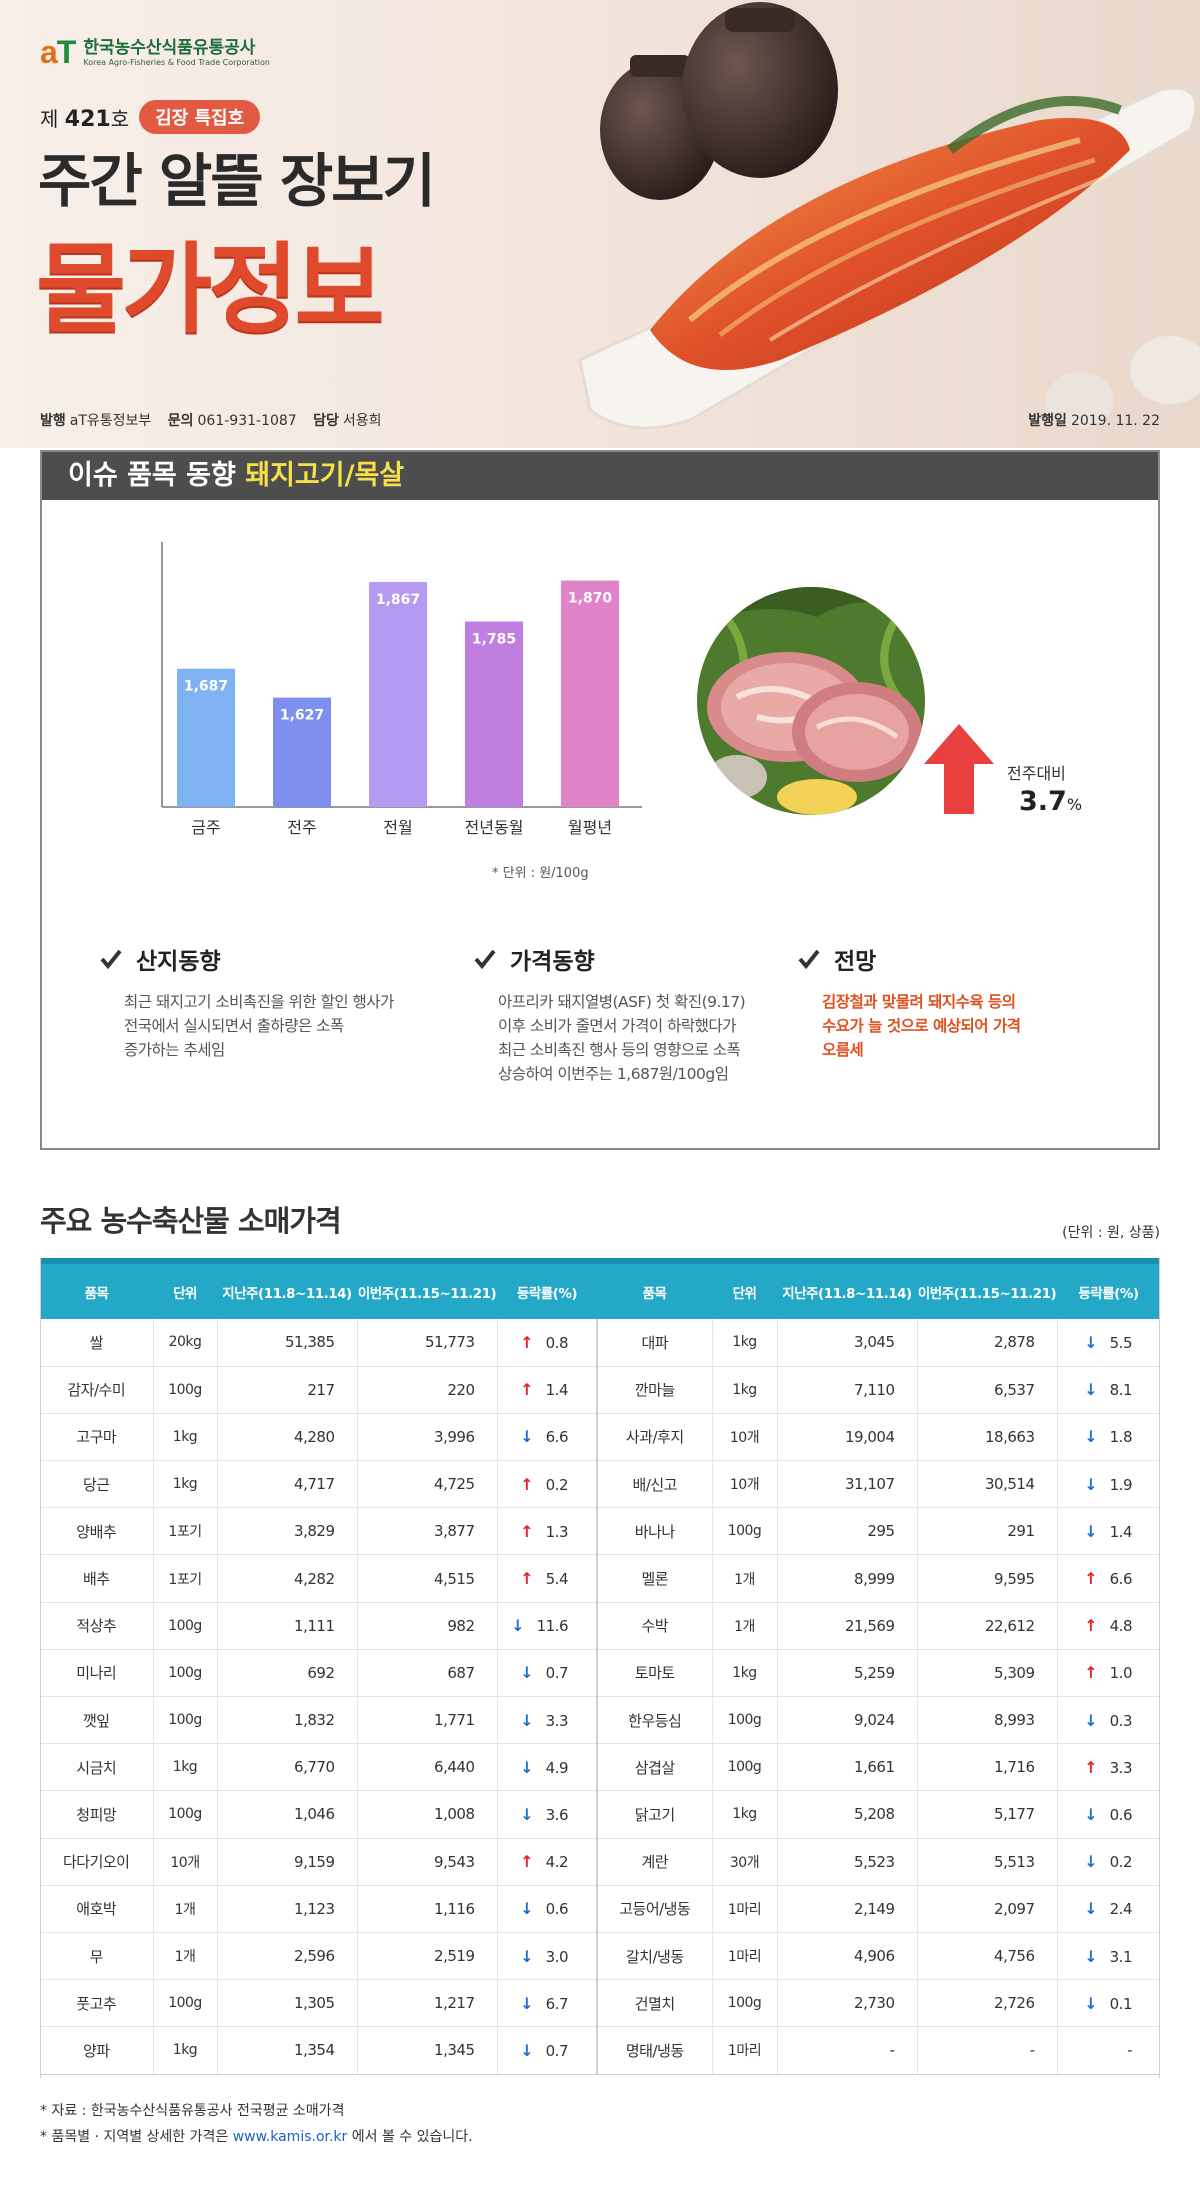  I want to click on last-week-price: 1,832, so click(287, 1720).